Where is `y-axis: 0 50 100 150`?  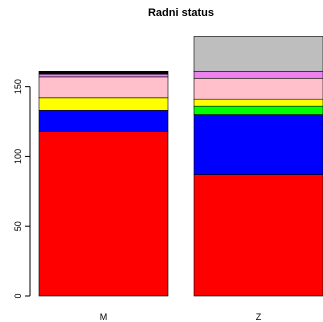
y-axis: 0 50 100 150 is located at coordinates (22, 189).